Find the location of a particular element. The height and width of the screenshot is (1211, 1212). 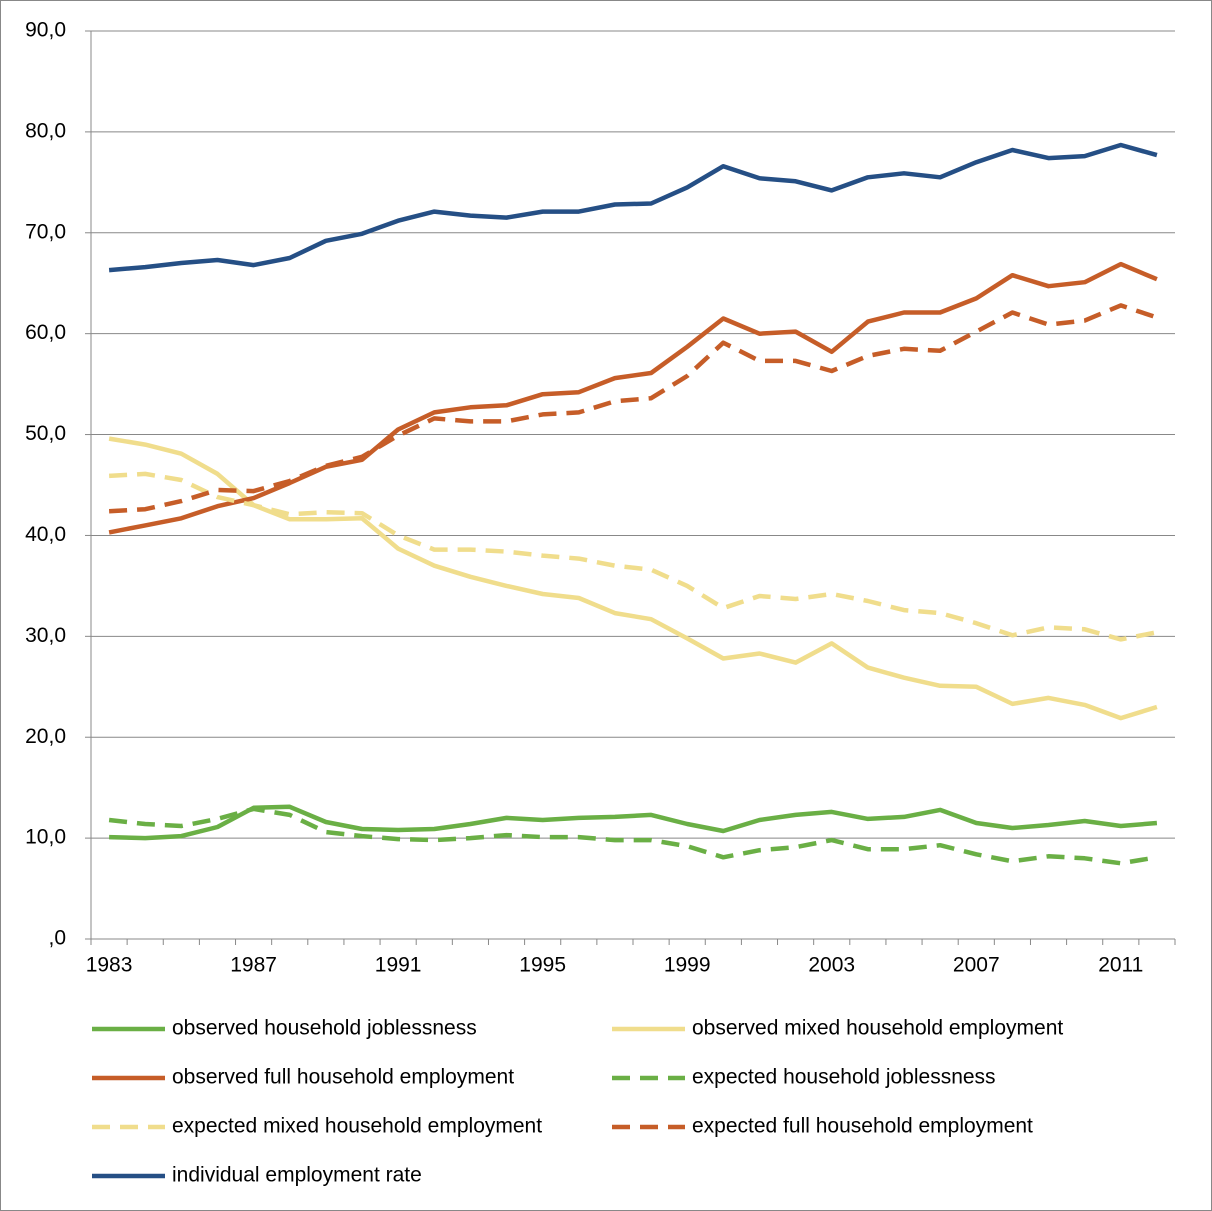

y-tick-label: 50,0 is located at coordinates (45, 433).